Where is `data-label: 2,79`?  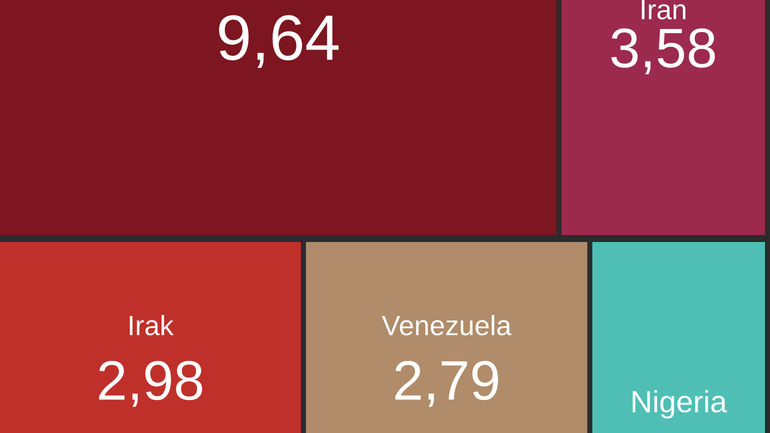 data-label: 2,79 is located at coordinates (446, 383).